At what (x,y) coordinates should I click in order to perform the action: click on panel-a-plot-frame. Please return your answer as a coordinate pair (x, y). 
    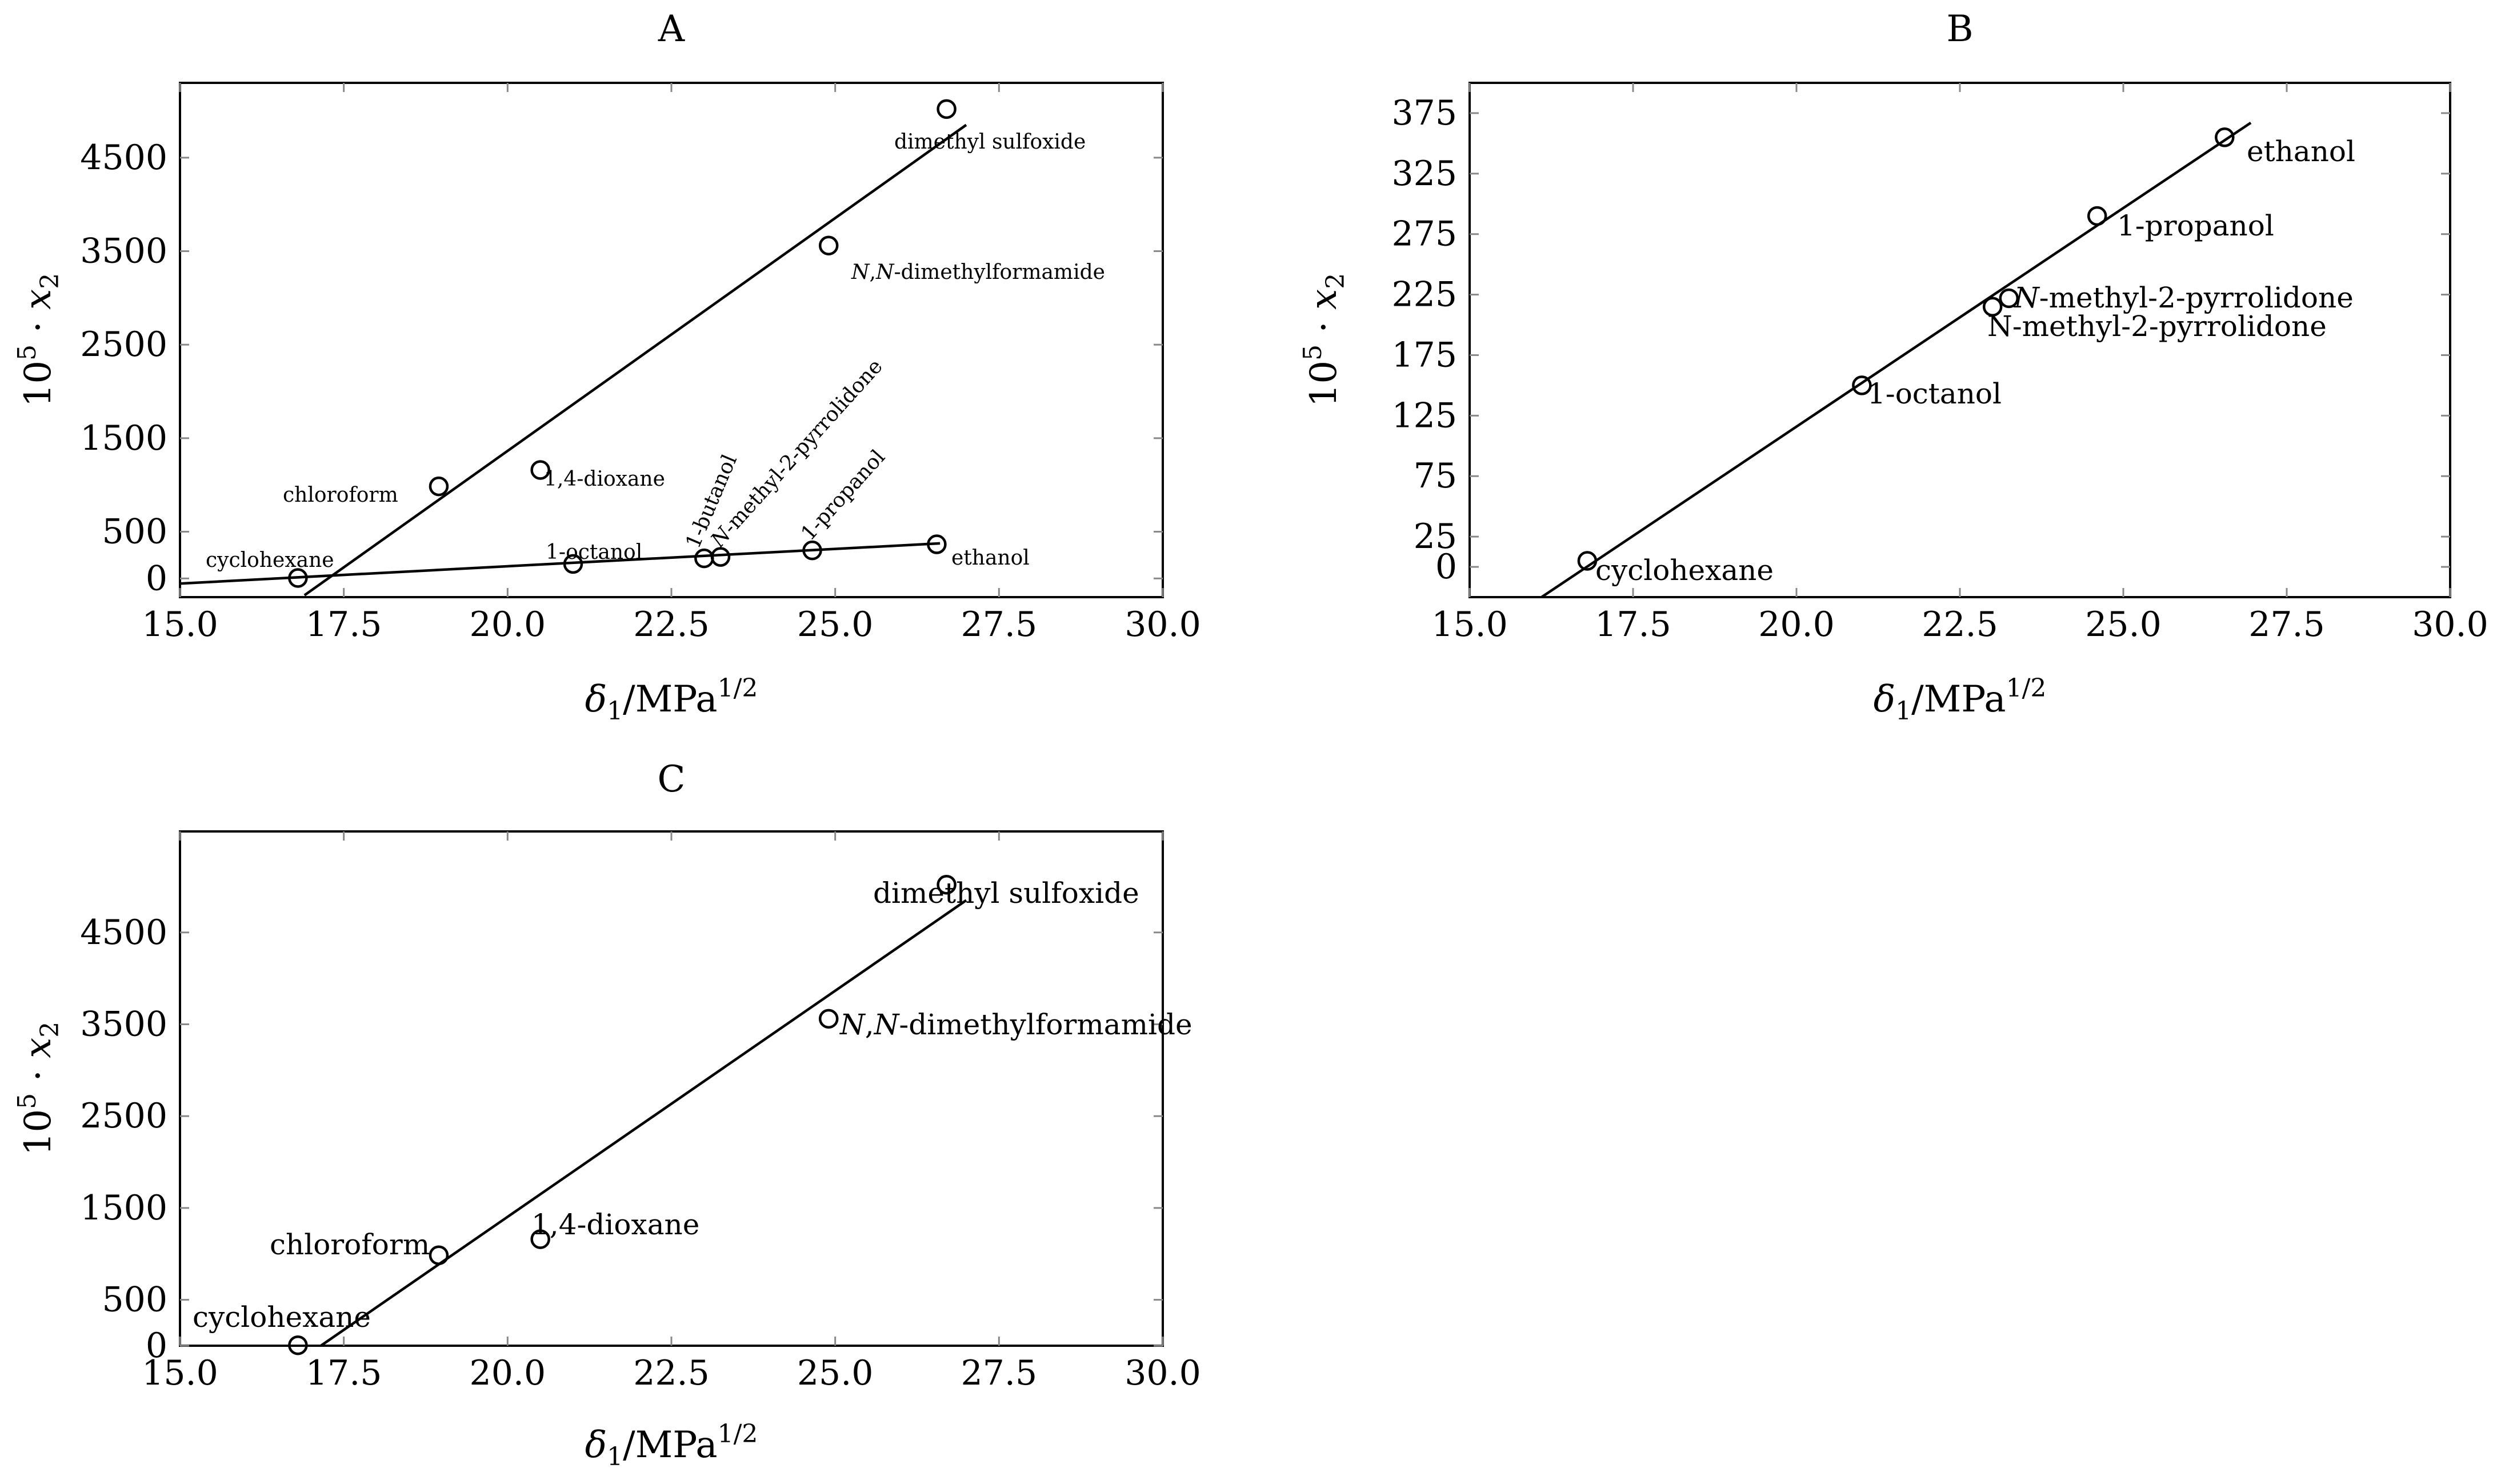
    Looking at the image, I should click on (671, 340).